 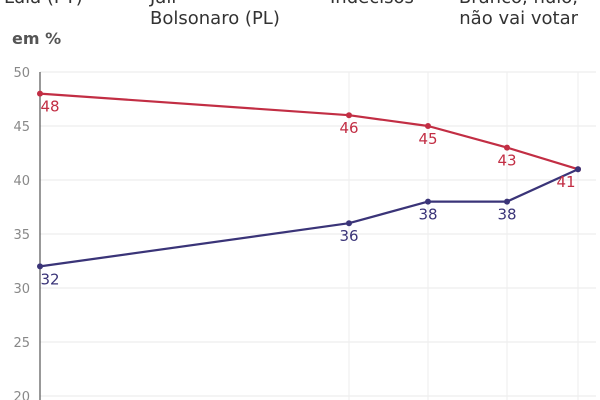 What do you see at coordinates (348, 128) in the screenshot?
I see `data-label-0-1: 46` at bounding box center [348, 128].